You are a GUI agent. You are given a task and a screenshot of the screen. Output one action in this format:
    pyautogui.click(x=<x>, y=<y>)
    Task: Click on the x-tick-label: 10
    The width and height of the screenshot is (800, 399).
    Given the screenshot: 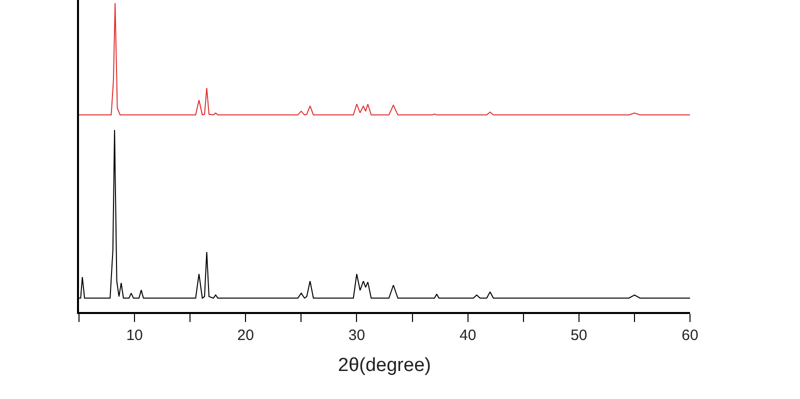 What is the action you would take?
    pyautogui.click(x=134, y=335)
    